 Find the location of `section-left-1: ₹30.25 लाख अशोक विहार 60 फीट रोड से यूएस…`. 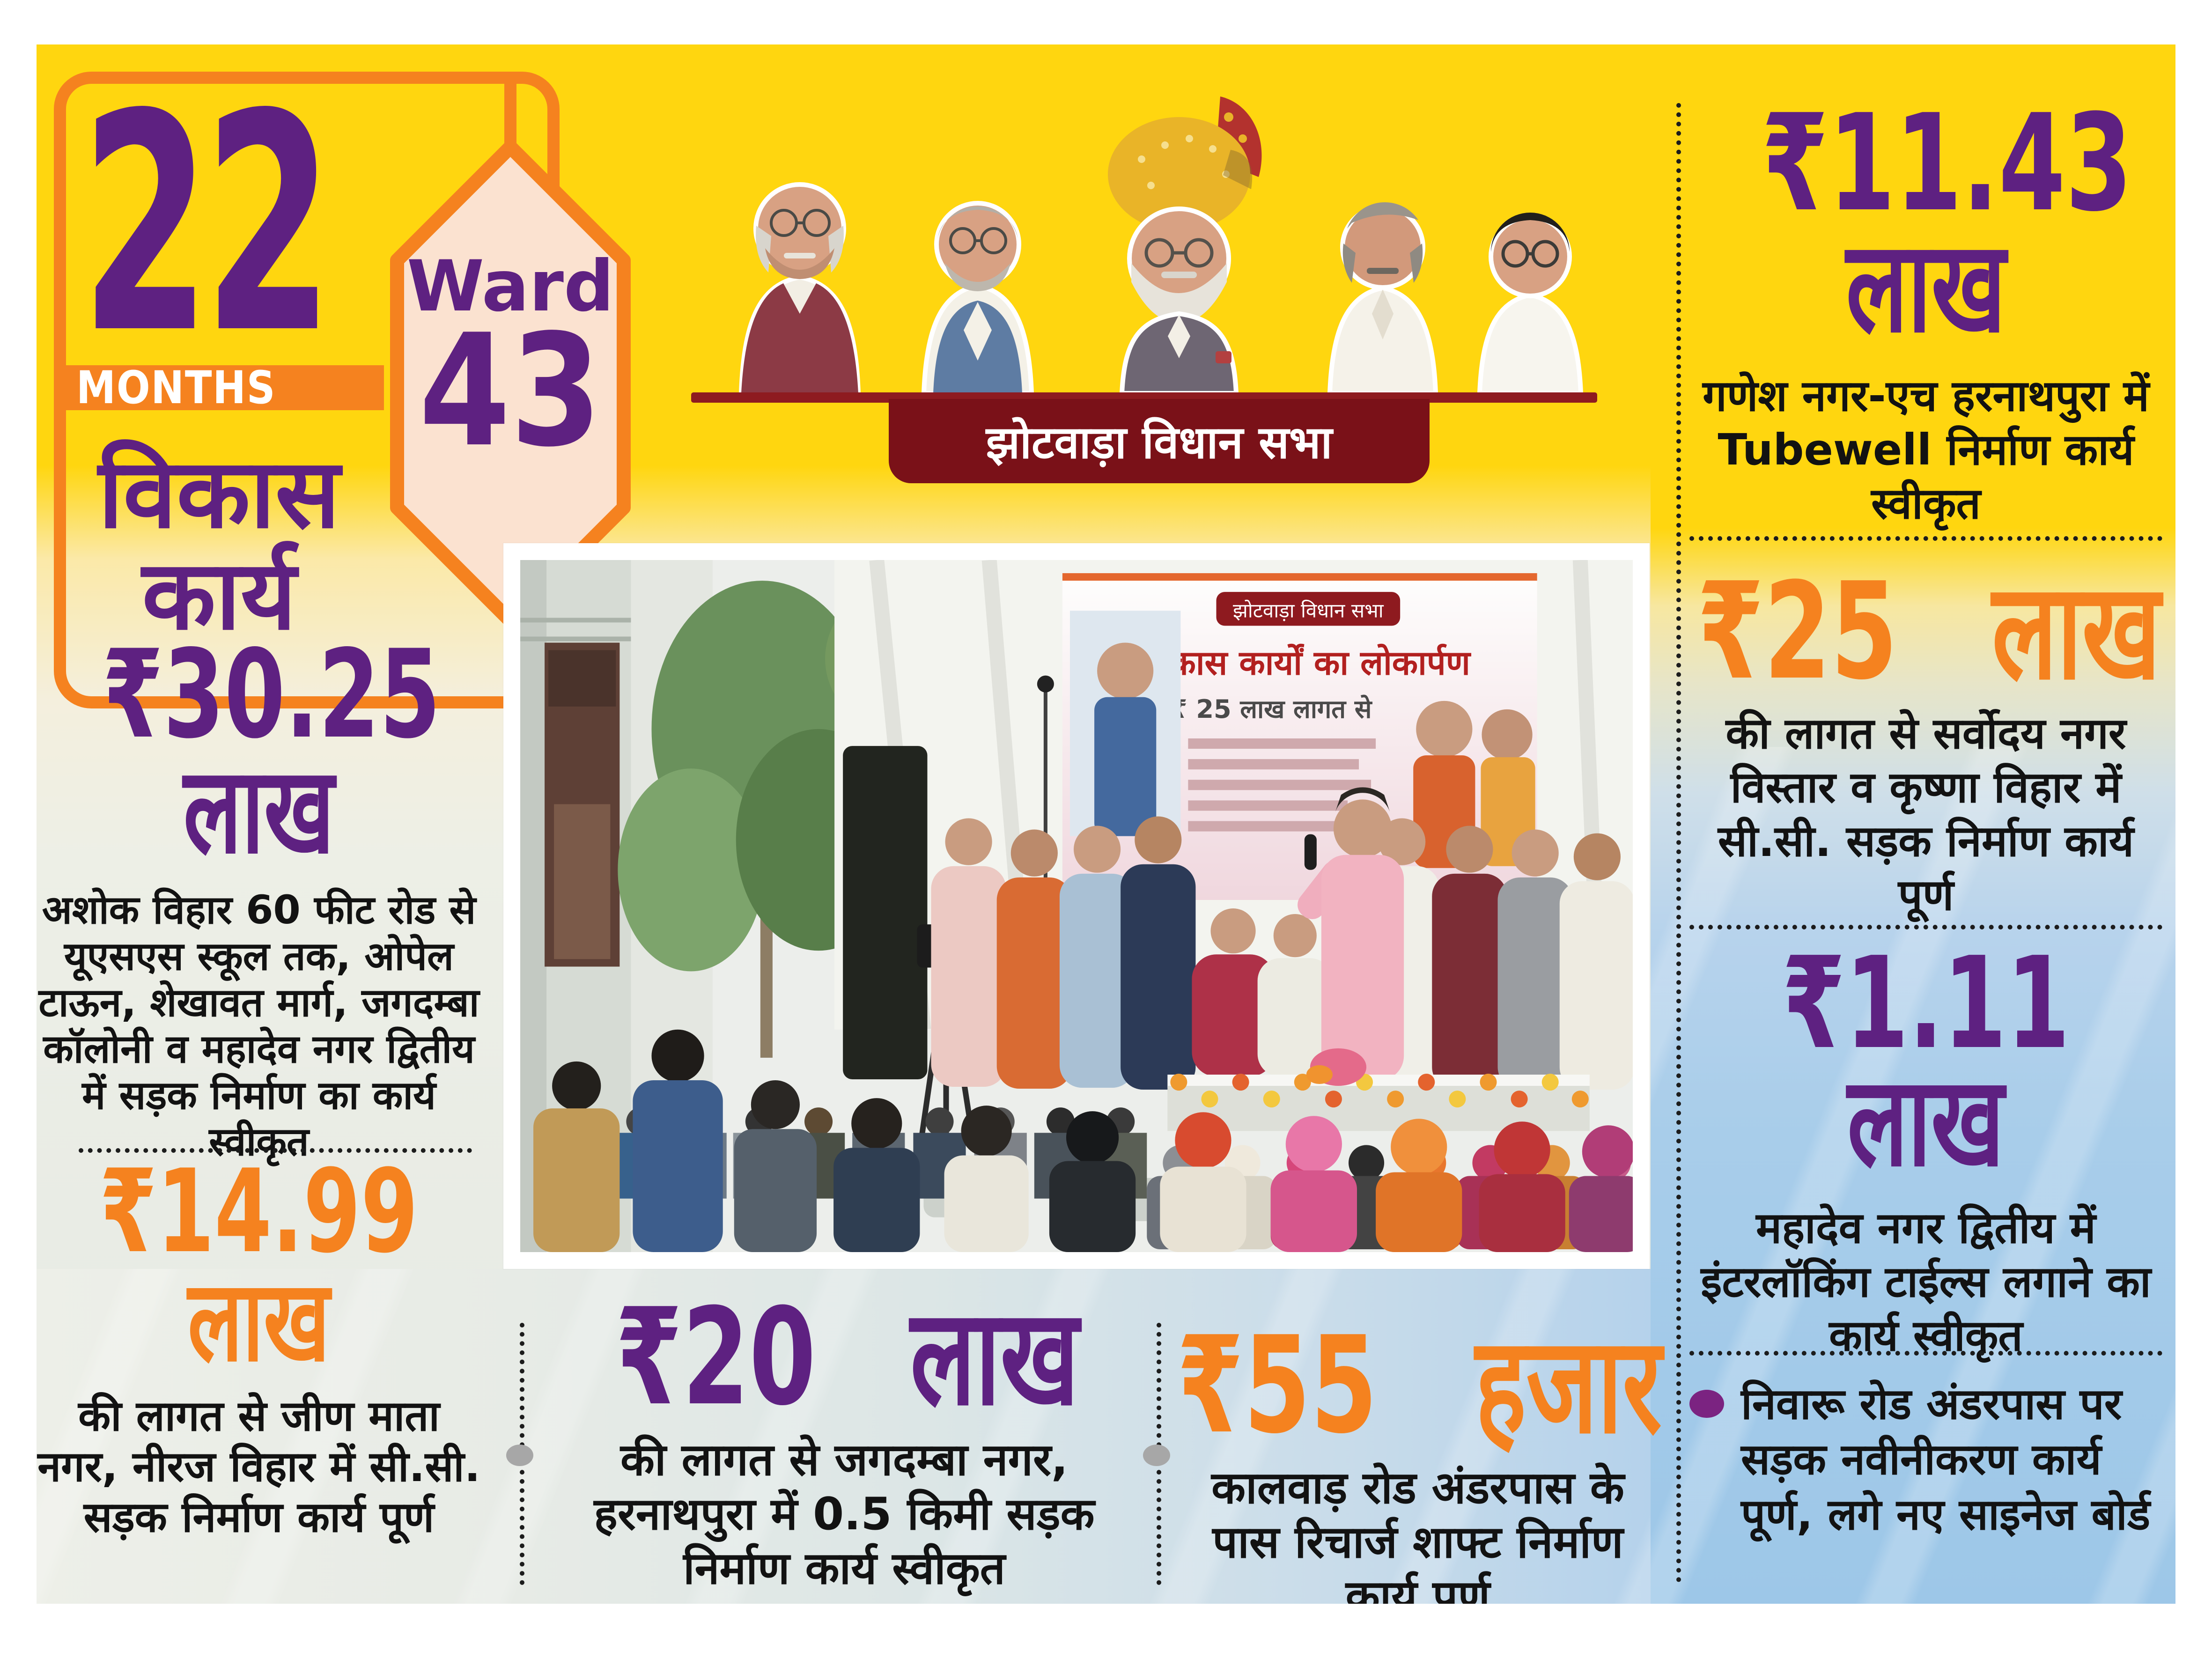

section-left-1: ₹30.25 लाख अशोक विहार 60 फीट रोड से यूएस… is located at coordinates (259, 894).